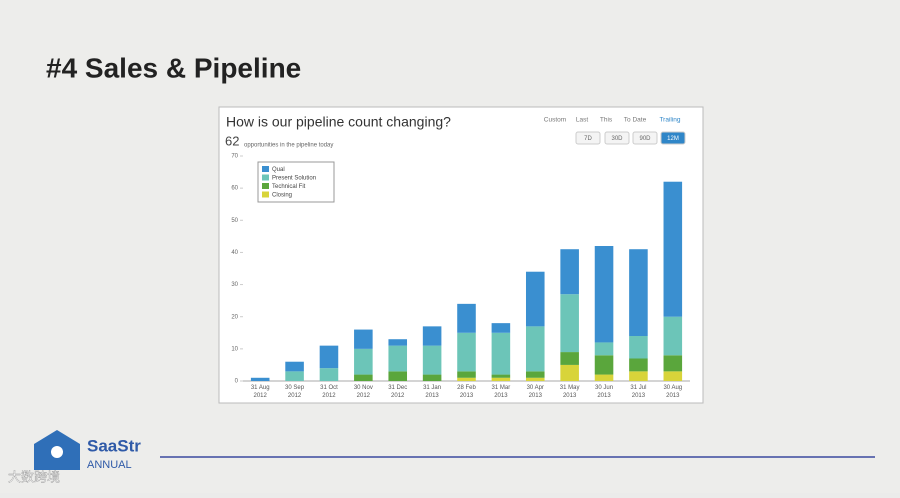 This screenshot has width=900, height=498. What do you see at coordinates (109, 465) in the screenshot?
I see `brand-tag: ANNUAL` at bounding box center [109, 465].